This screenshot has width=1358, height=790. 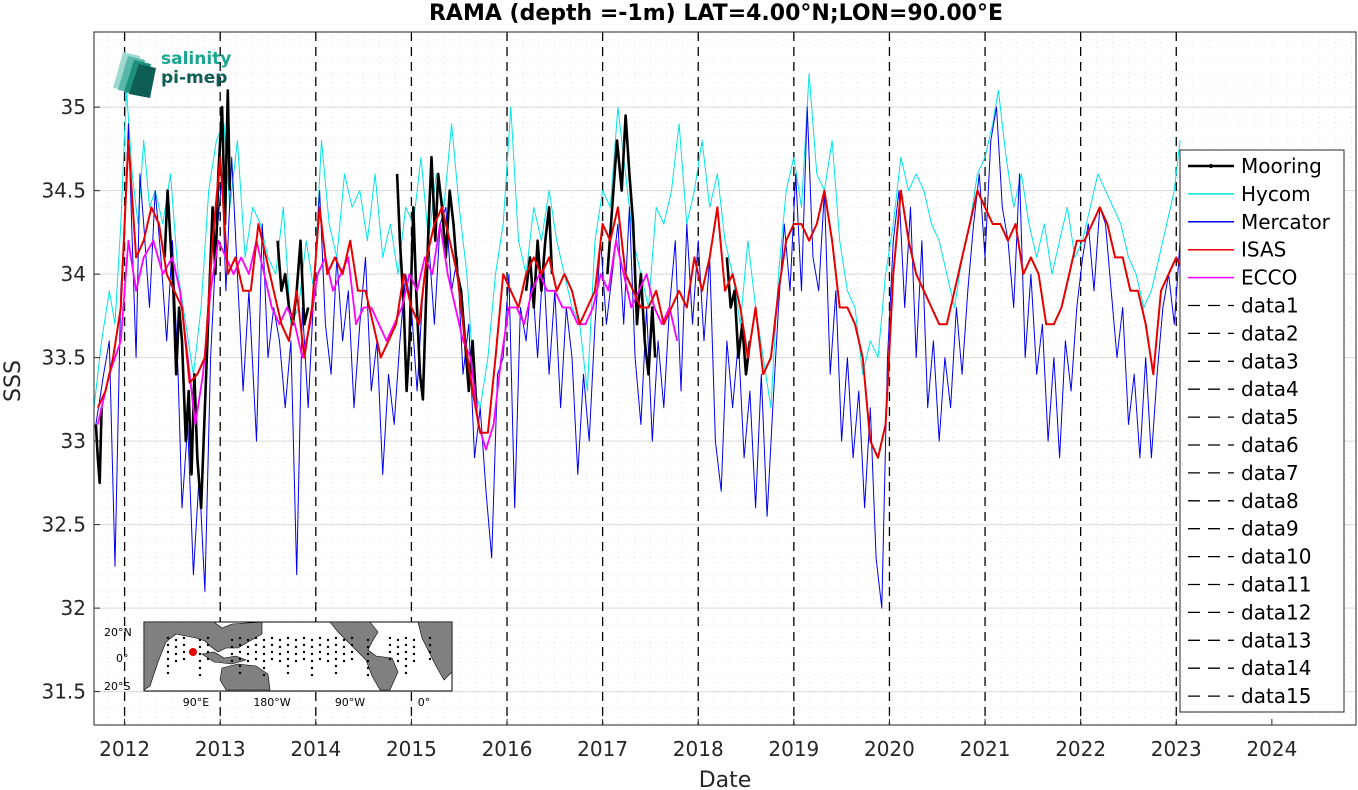 What do you see at coordinates (1270, 445) in the screenshot?
I see `legend-label-data6: data6` at bounding box center [1270, 445].